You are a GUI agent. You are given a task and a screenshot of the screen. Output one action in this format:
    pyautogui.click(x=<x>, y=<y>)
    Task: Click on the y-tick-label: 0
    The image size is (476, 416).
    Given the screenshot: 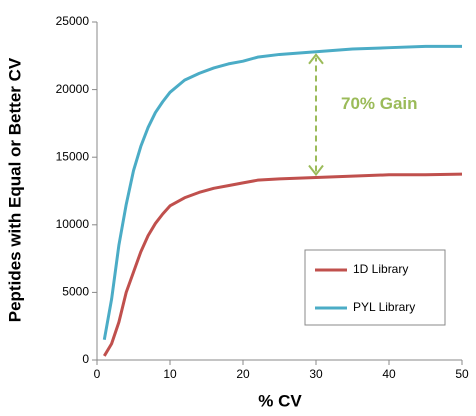 What is the action you would take?
    pyautogui.click(x=85, y=359)
    